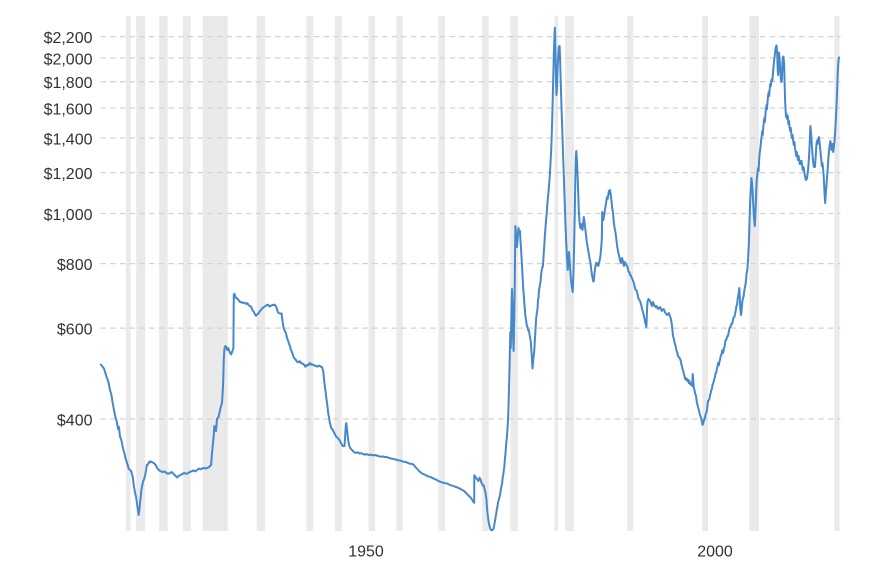 The image size is (888, 565). Describe the element at coordinates (68, 140) in the screenshot. I see `svg-text: $1,400` at that location.